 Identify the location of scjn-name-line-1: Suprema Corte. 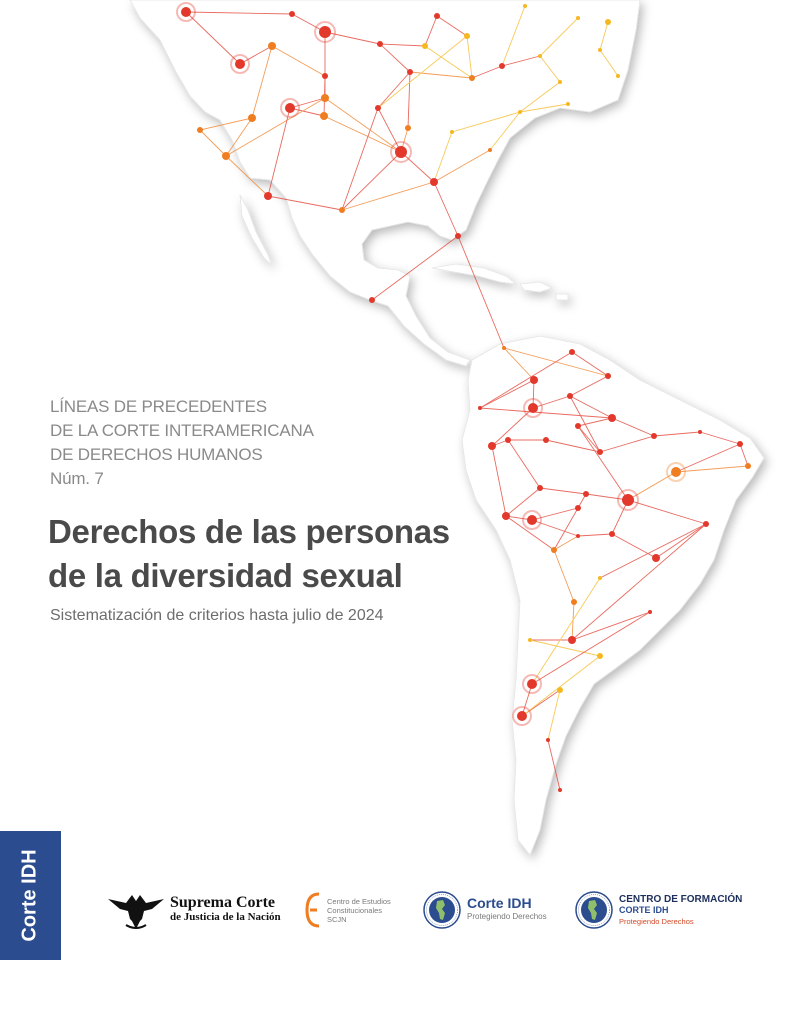
(223, 902).